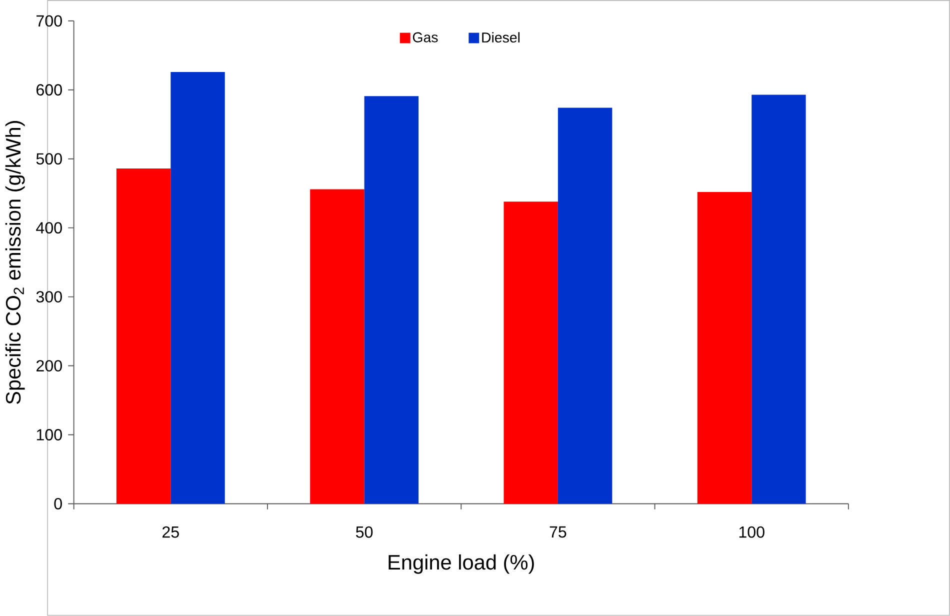  What do you see at coordinates (170, 532) in the screenshot?
I see `x-tick-label: 25` at bounding box center [170, 532].